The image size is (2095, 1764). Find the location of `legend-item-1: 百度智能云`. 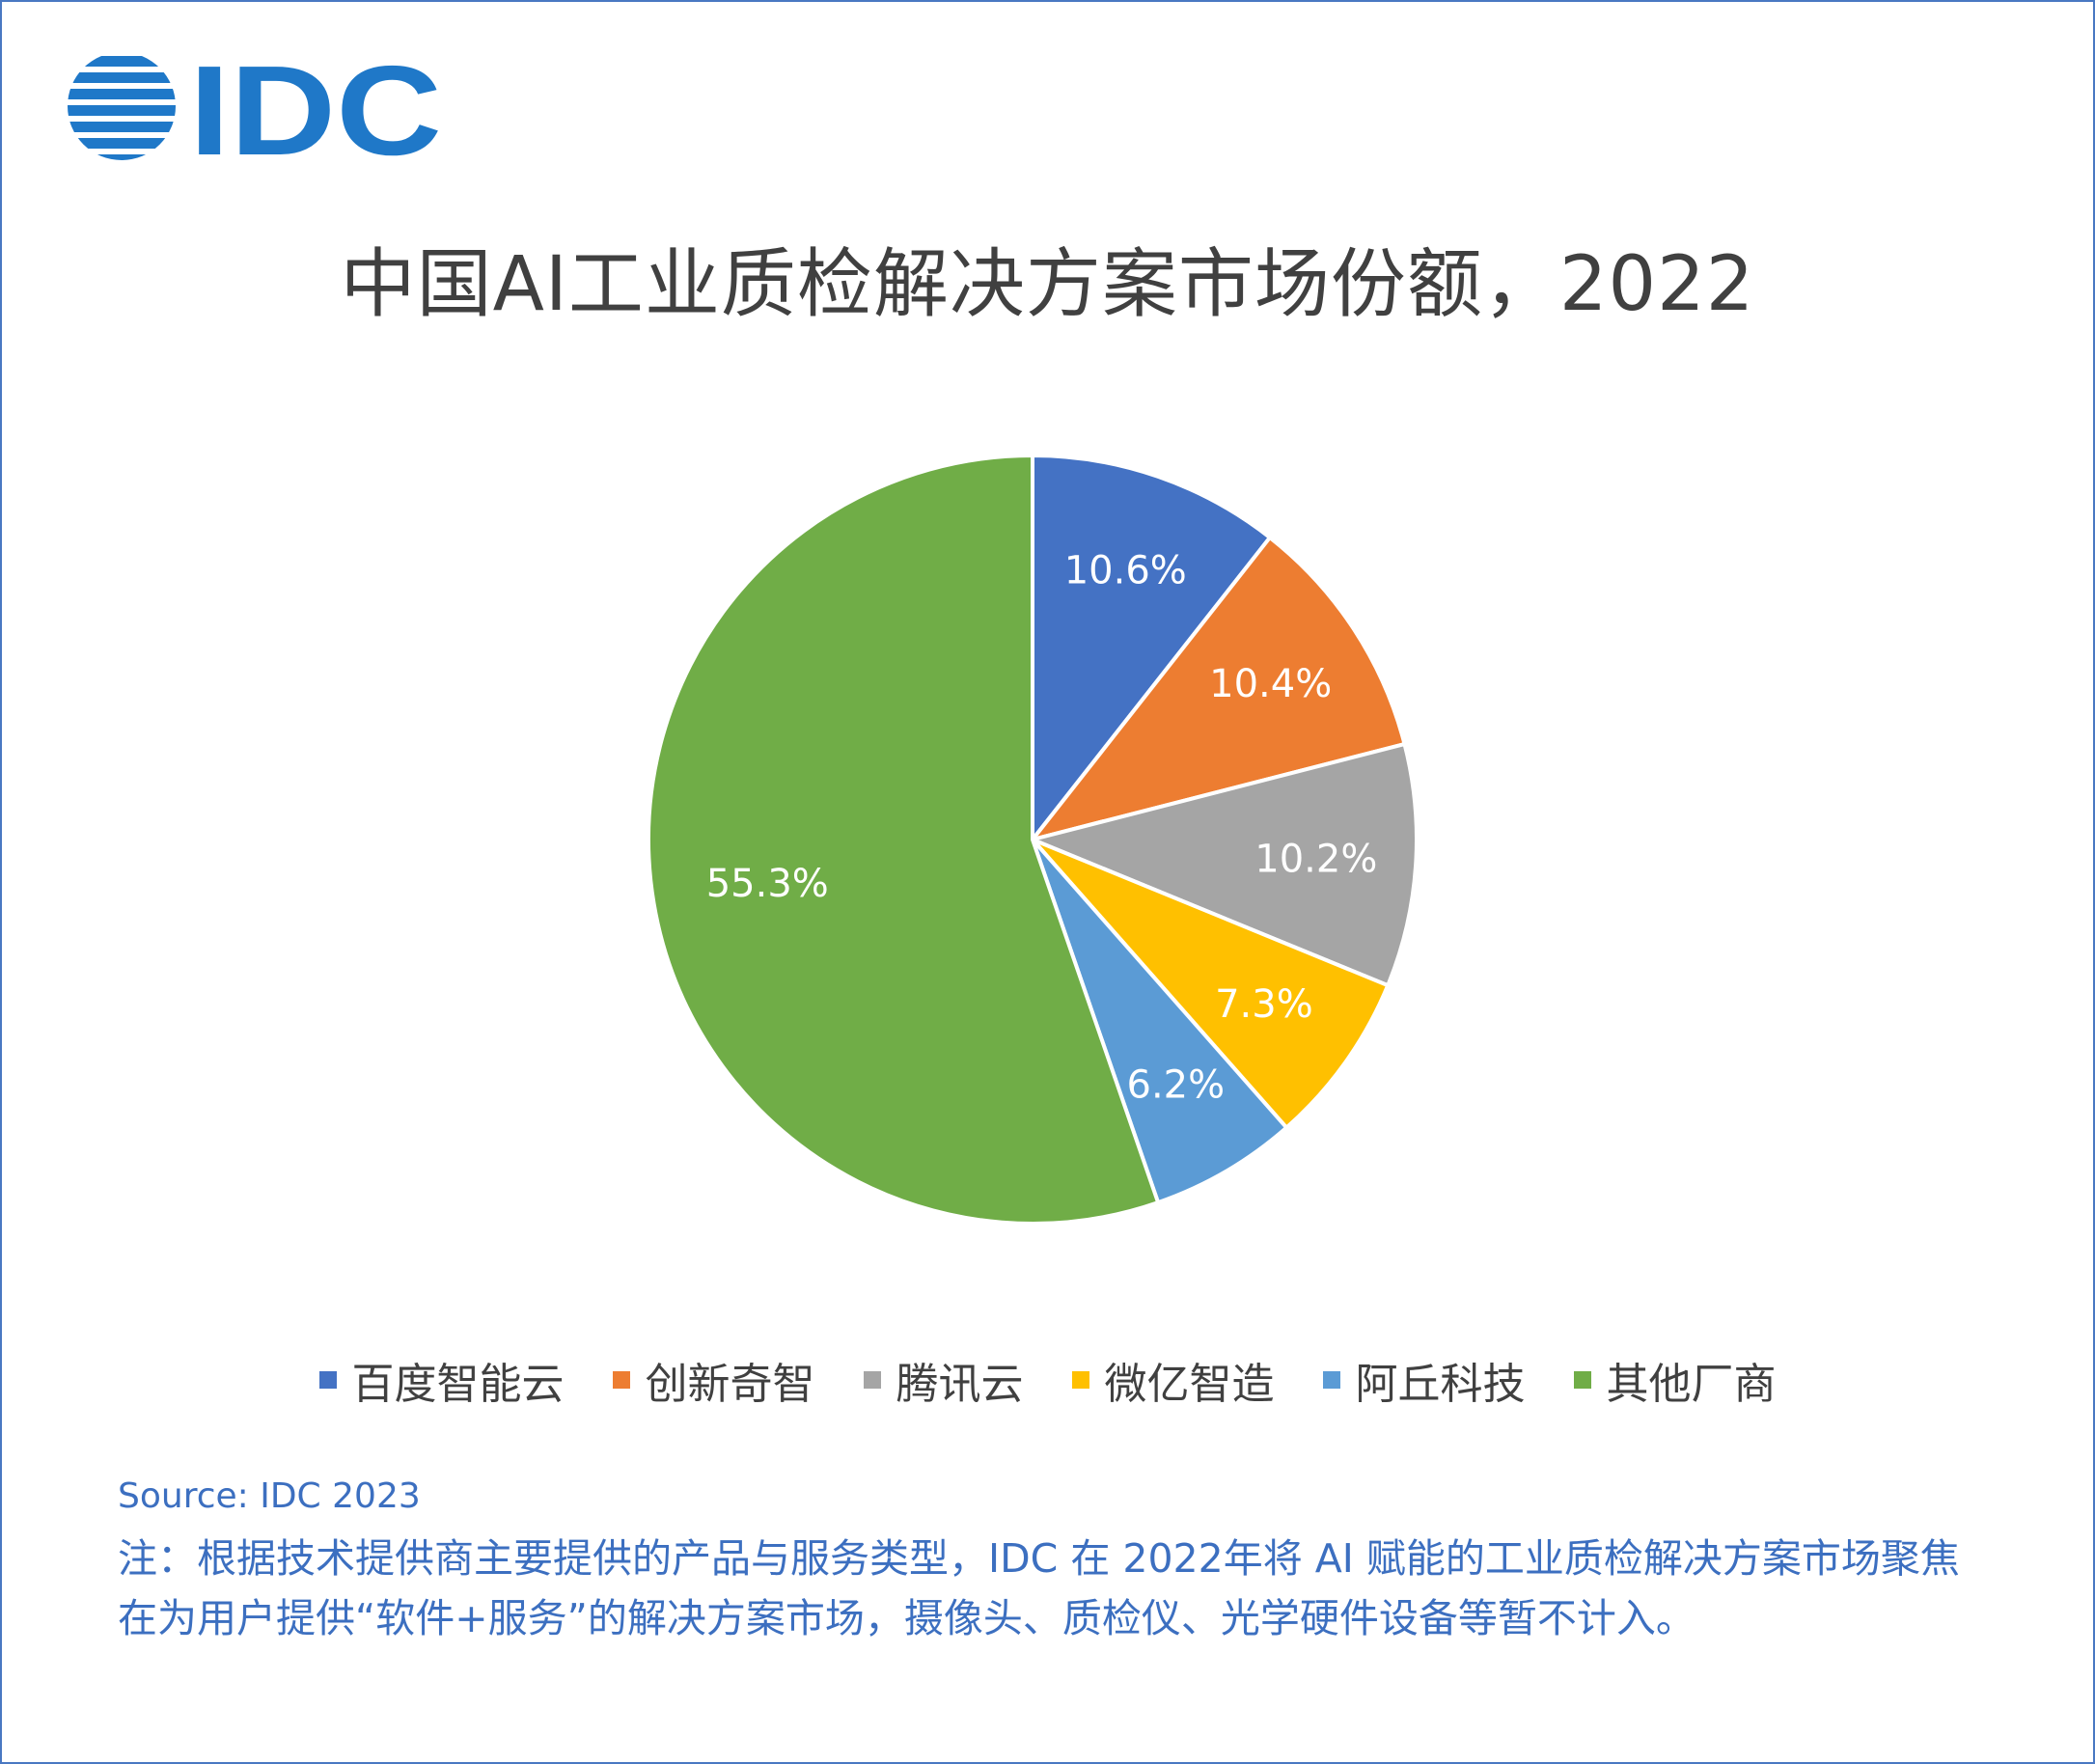

legend-item-1: 百度智能云 is located at coordinates (441, 1380).